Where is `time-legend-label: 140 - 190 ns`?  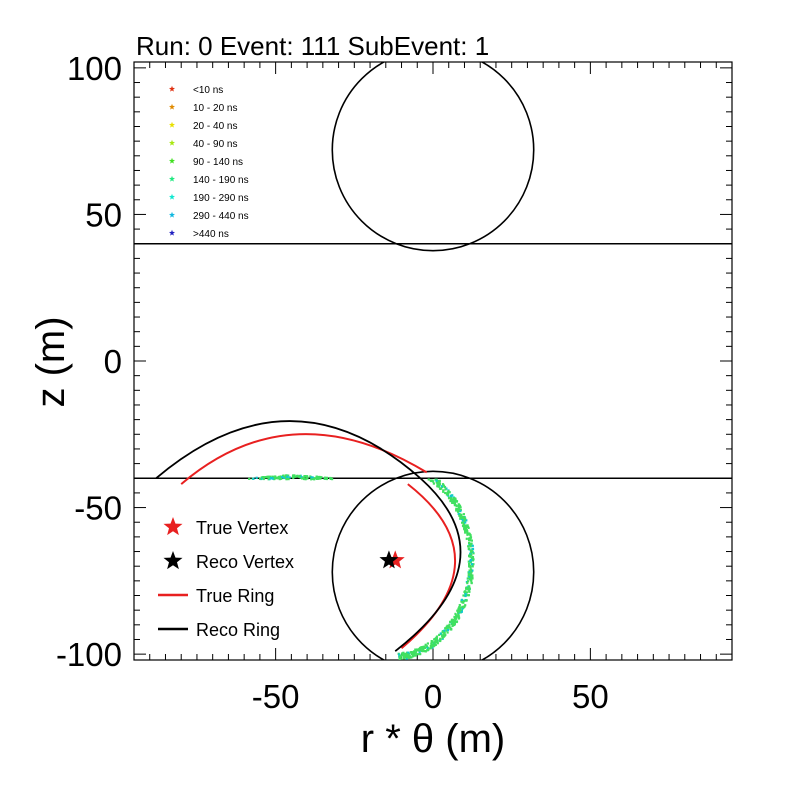
time-legend-label: 140 - 190 ns is located at coordinates (221, 180).